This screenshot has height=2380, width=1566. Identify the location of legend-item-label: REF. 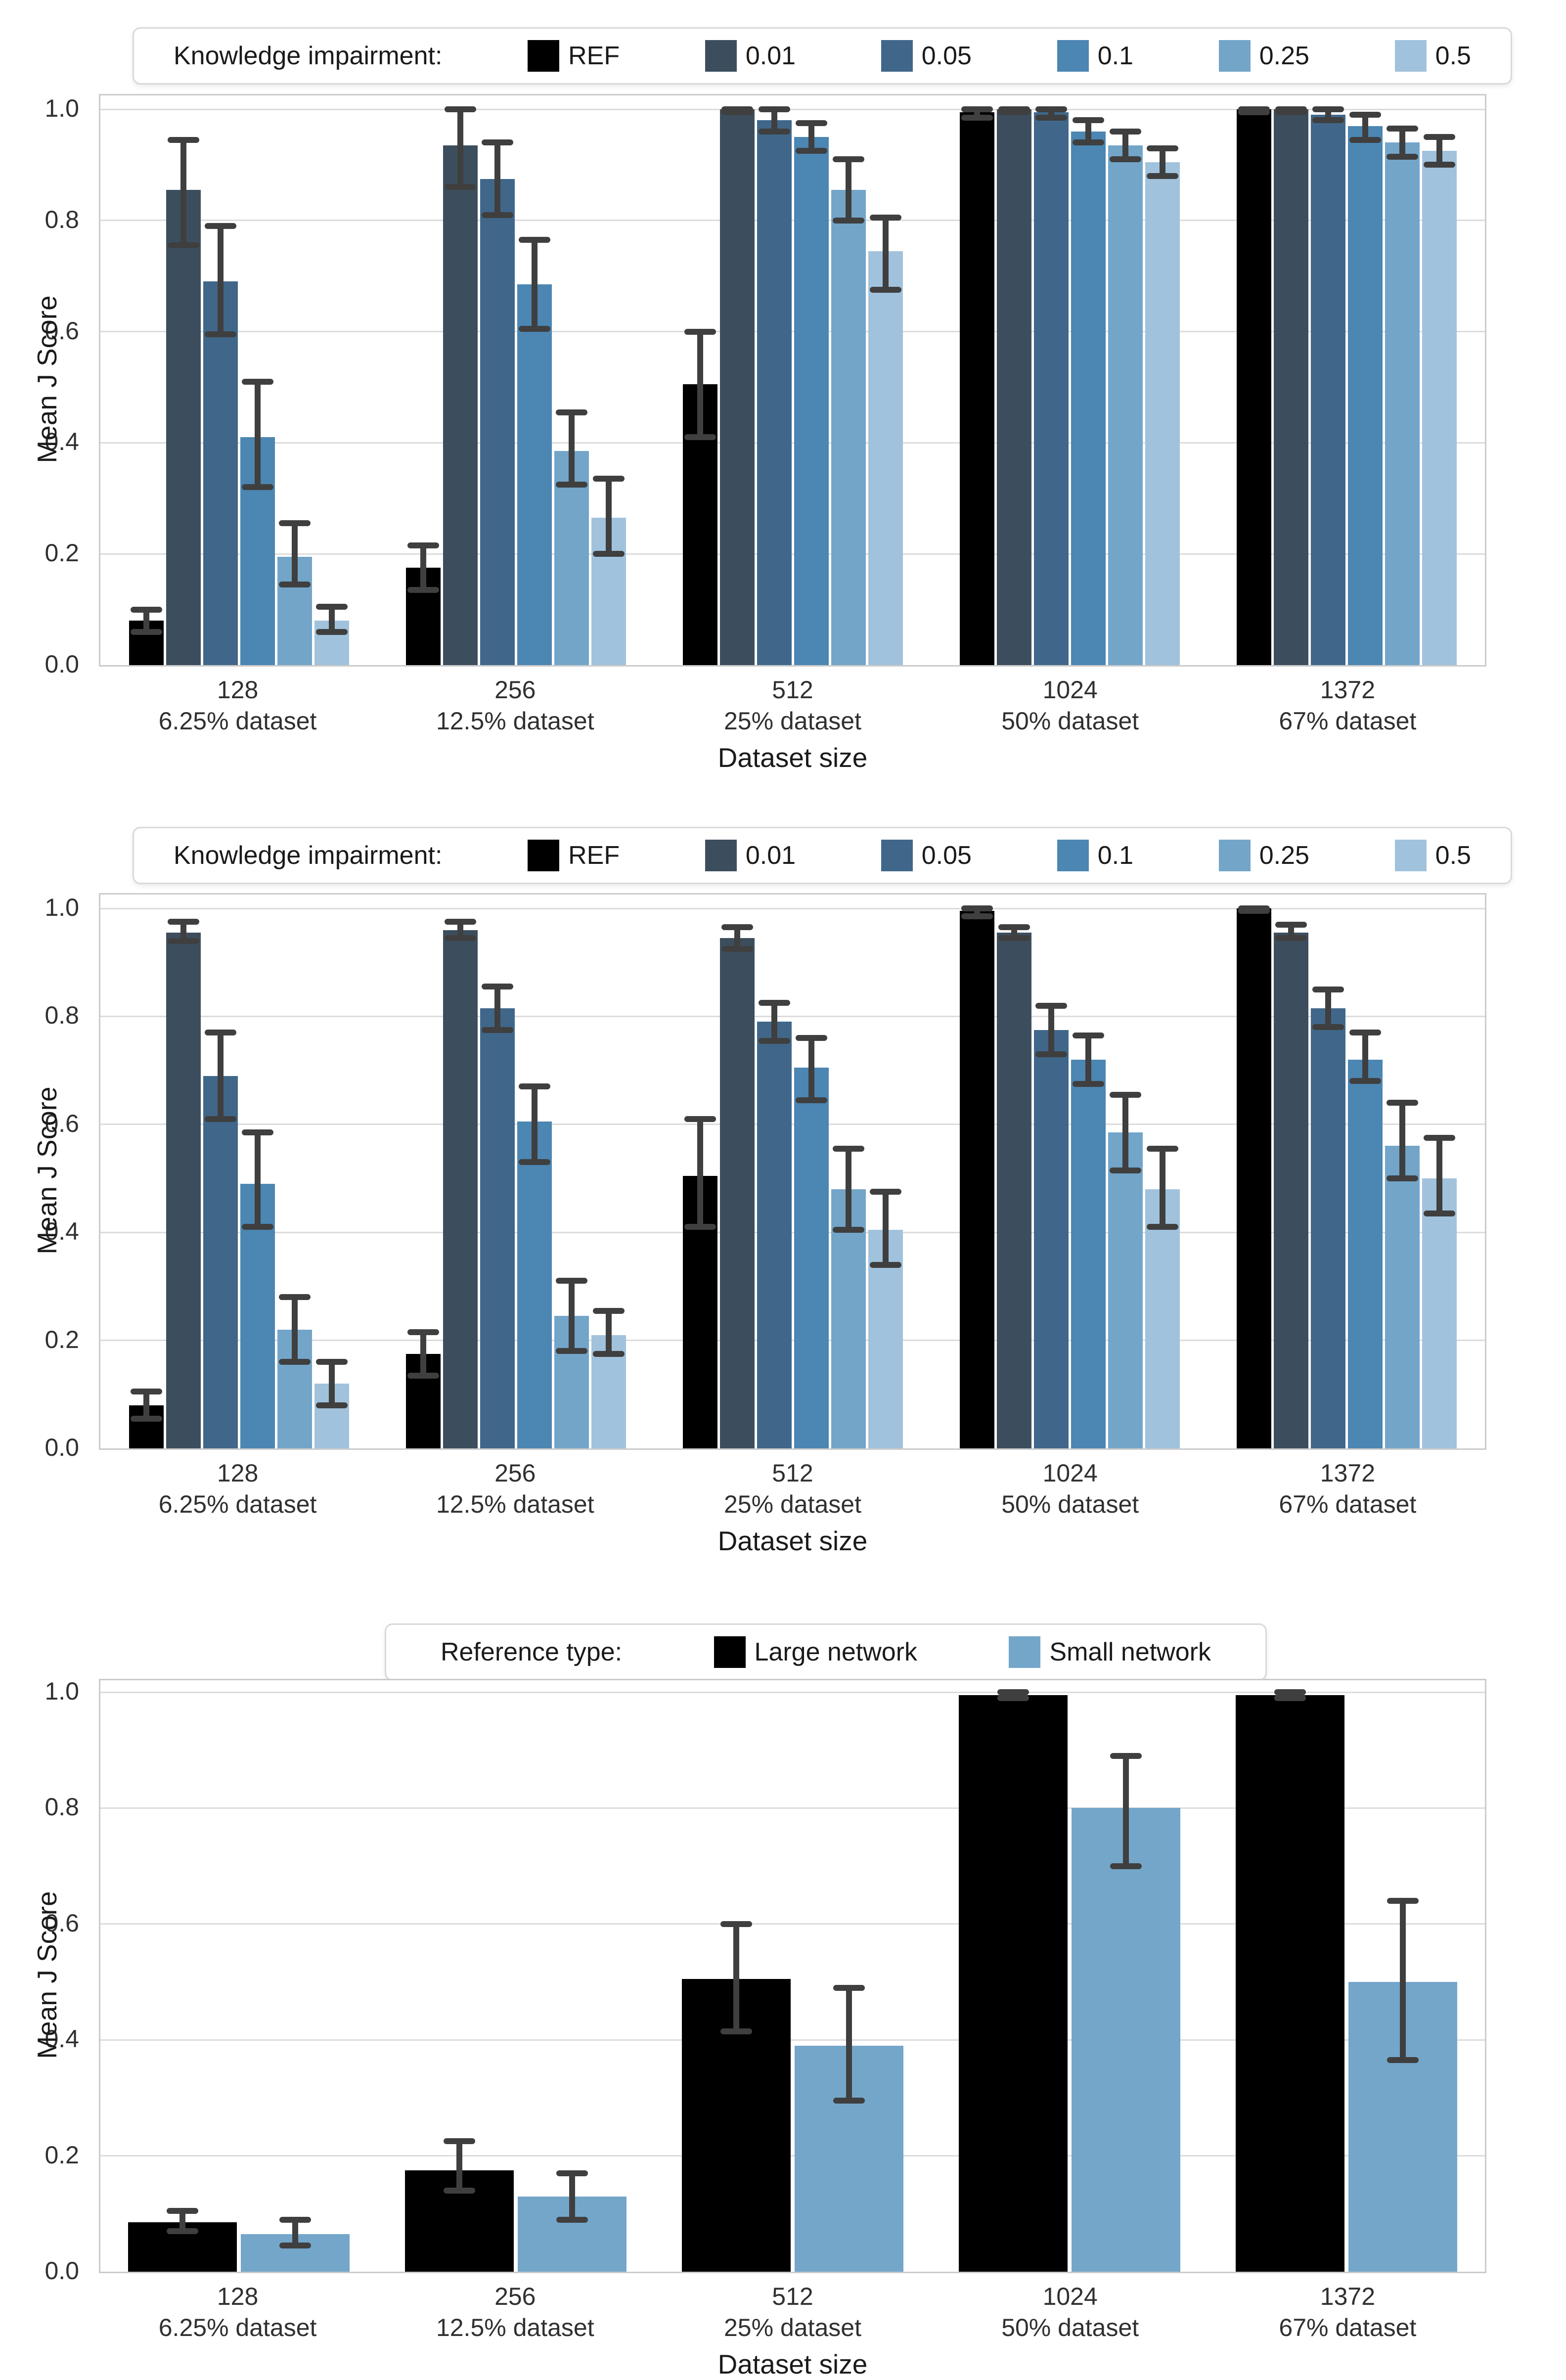
(594, 56).